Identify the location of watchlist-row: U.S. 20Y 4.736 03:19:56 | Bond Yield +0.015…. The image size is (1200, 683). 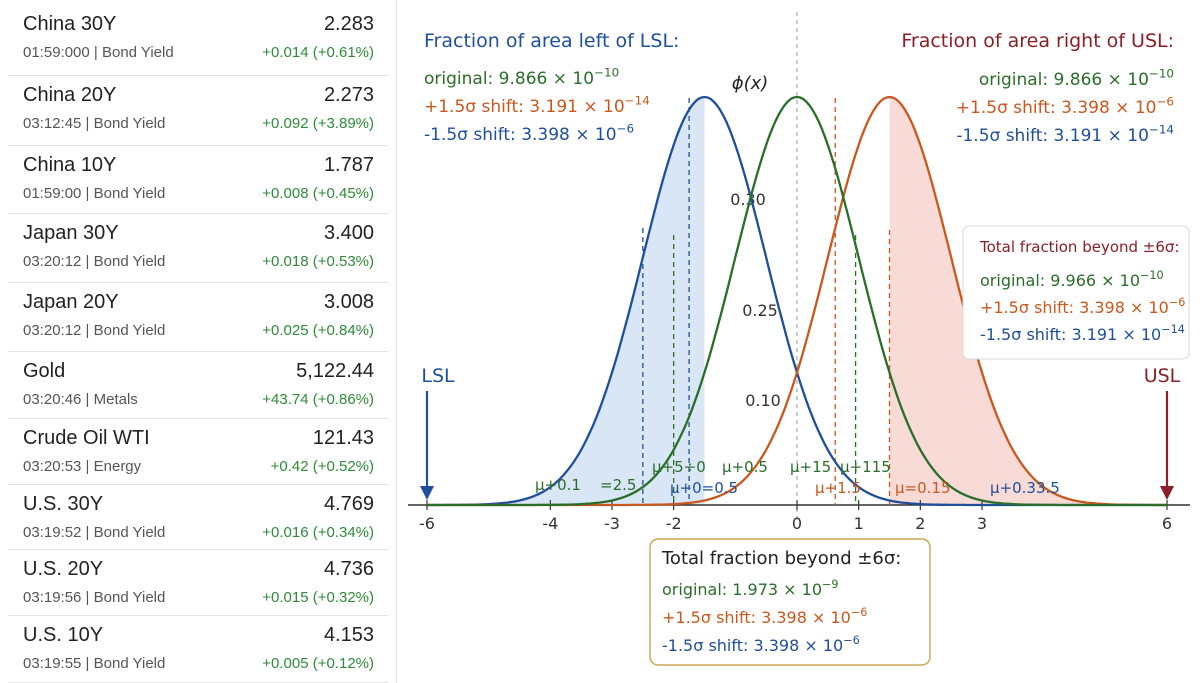
(198, 583).